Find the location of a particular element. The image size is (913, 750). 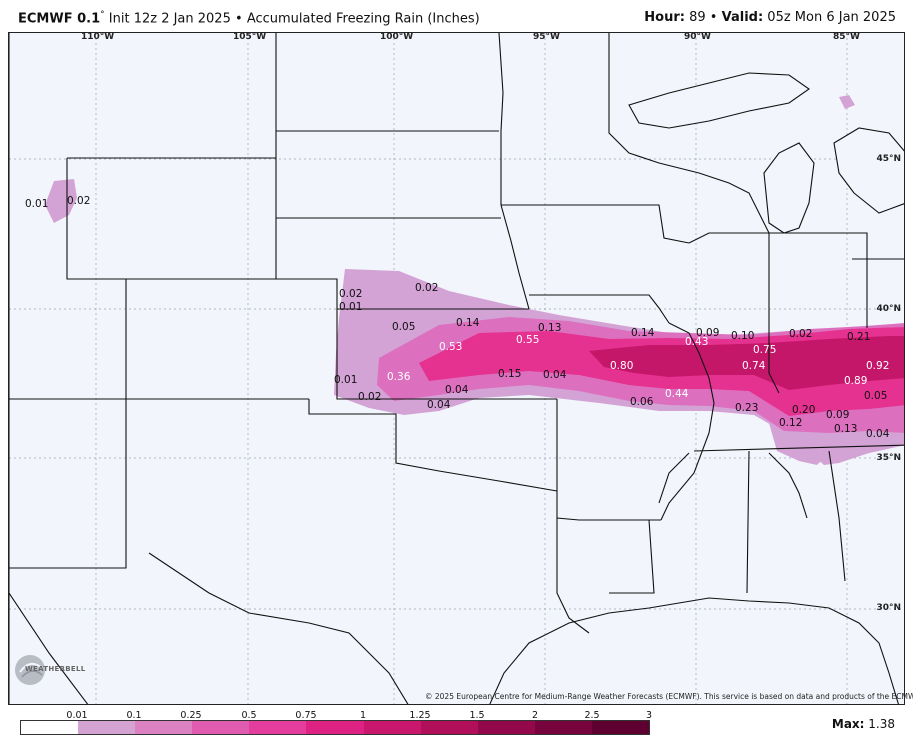

legend-tick: 2.5 is located at coordinates (592, 715).